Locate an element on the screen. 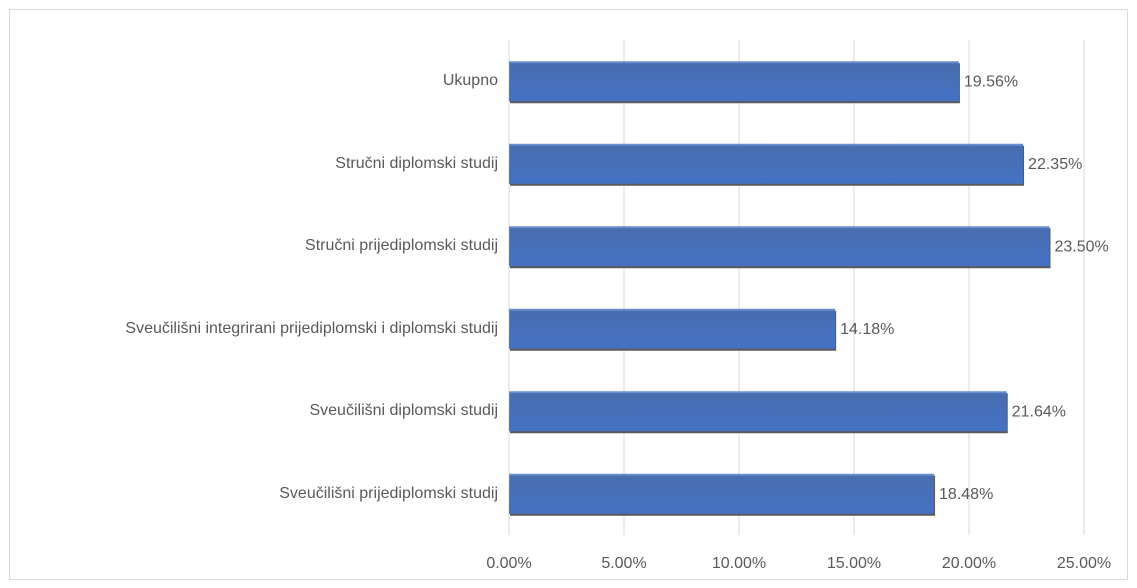 This screenshot has height=588, width=1137. x-tick-label: 0.00% is located at coordinates (508, 563).